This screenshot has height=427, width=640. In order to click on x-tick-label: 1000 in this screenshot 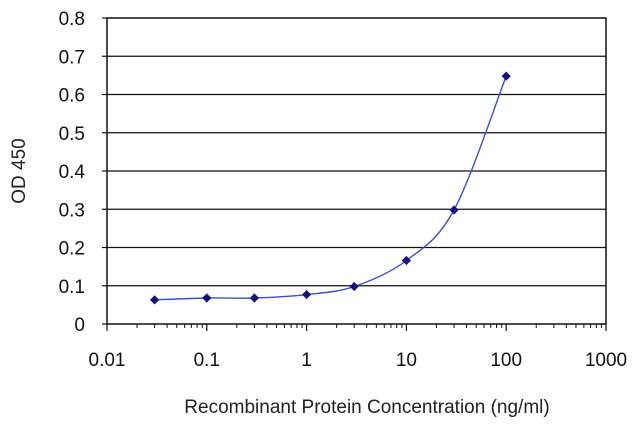, I will do `click(606, 360)`.